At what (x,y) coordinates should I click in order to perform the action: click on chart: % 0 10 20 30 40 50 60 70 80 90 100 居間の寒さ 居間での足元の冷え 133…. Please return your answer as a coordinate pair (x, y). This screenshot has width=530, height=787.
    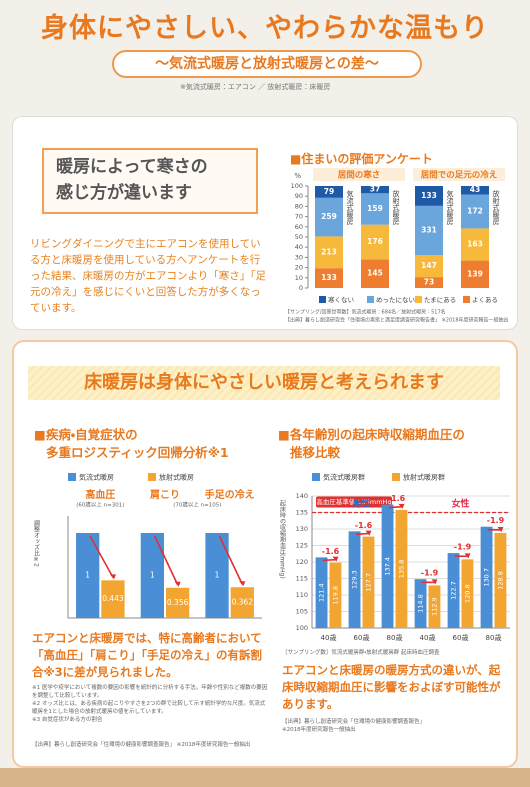
    Looking at the image, I should click on (397, 246).